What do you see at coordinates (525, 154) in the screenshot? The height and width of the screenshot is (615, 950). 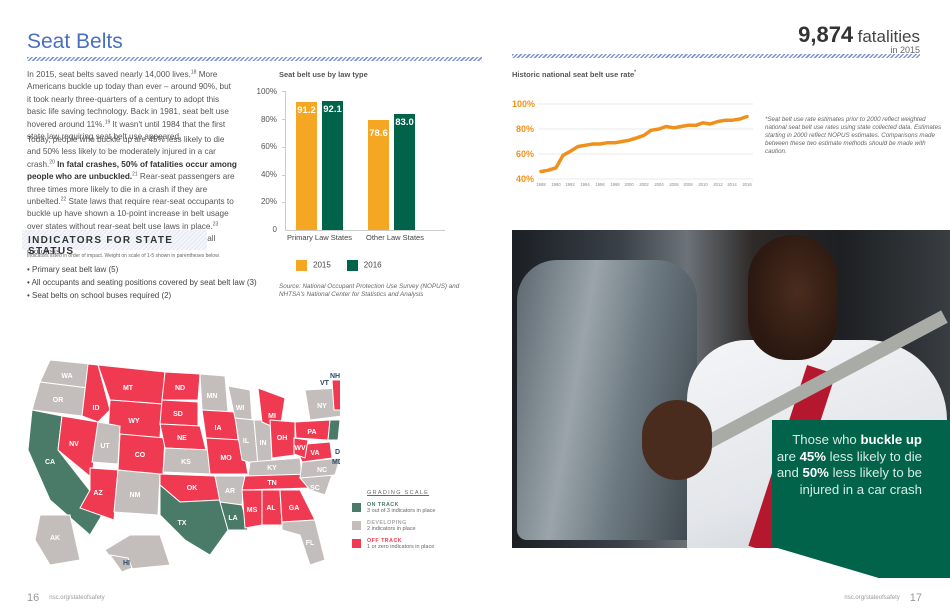 I see `svg-text: 60%` at bounding box center [525, 154].